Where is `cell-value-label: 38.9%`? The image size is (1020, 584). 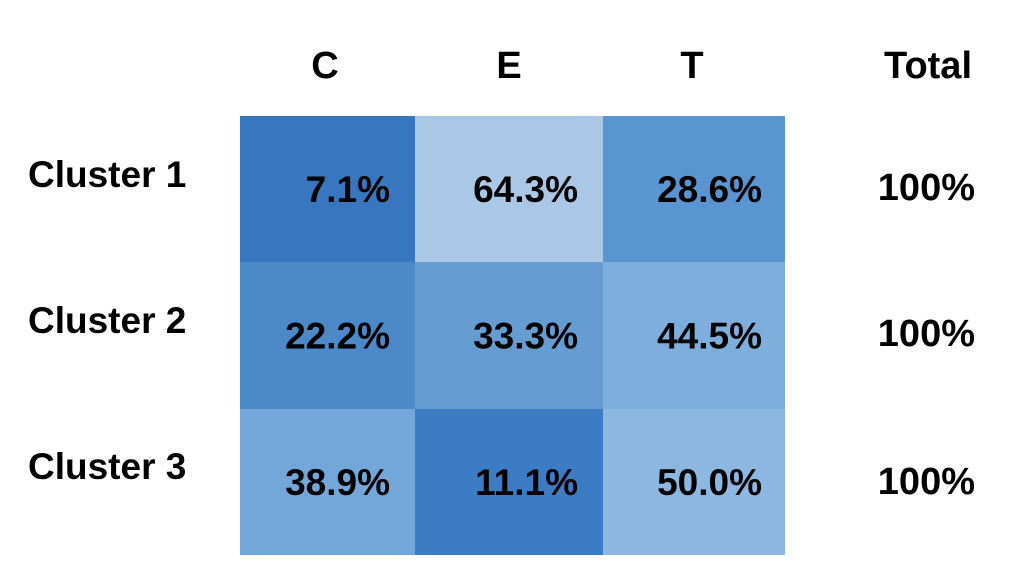 cell-value-label: 38.9% is located at coordinates (337, 482).